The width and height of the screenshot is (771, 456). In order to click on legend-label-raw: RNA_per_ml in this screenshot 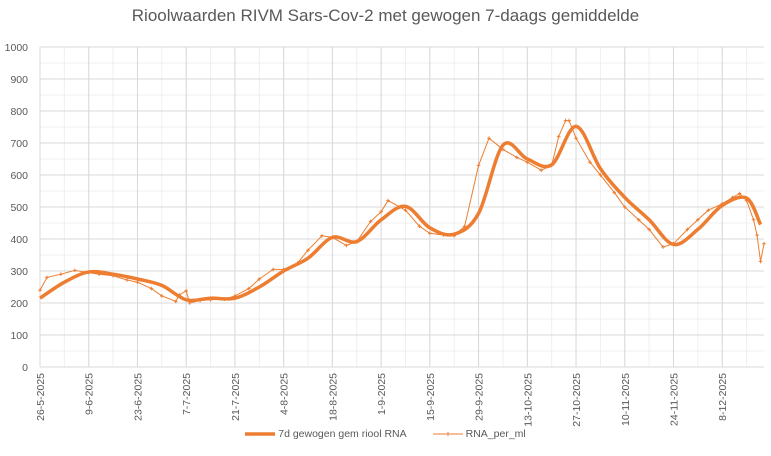, I will do `click(495, 434)`.